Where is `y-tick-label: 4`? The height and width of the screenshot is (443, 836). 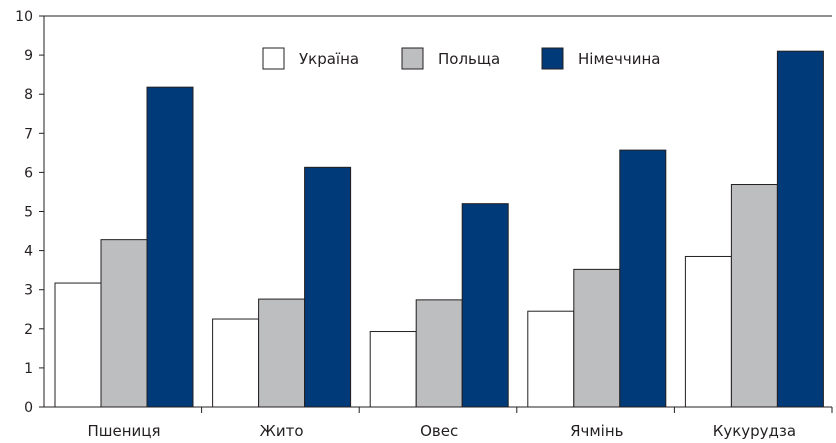 y-tick-label: 4 is located at coordinates (28, 252).